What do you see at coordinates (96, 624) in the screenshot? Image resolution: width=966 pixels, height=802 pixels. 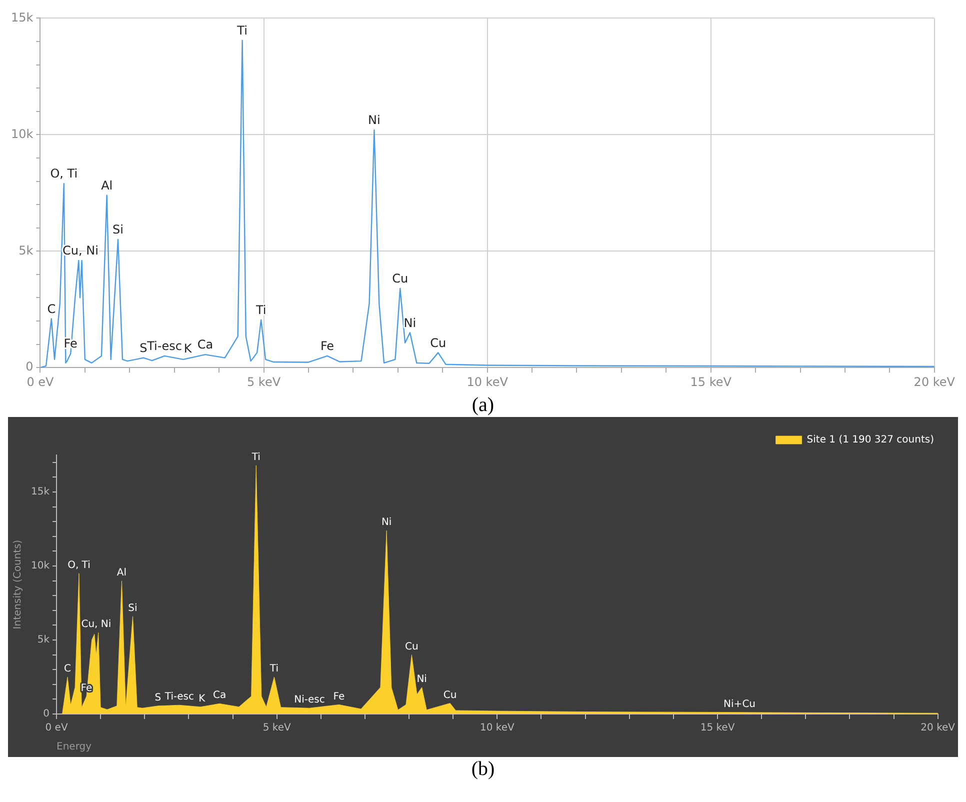 I see `annotation: Cu, Ni` at bounding box center [96, 624].